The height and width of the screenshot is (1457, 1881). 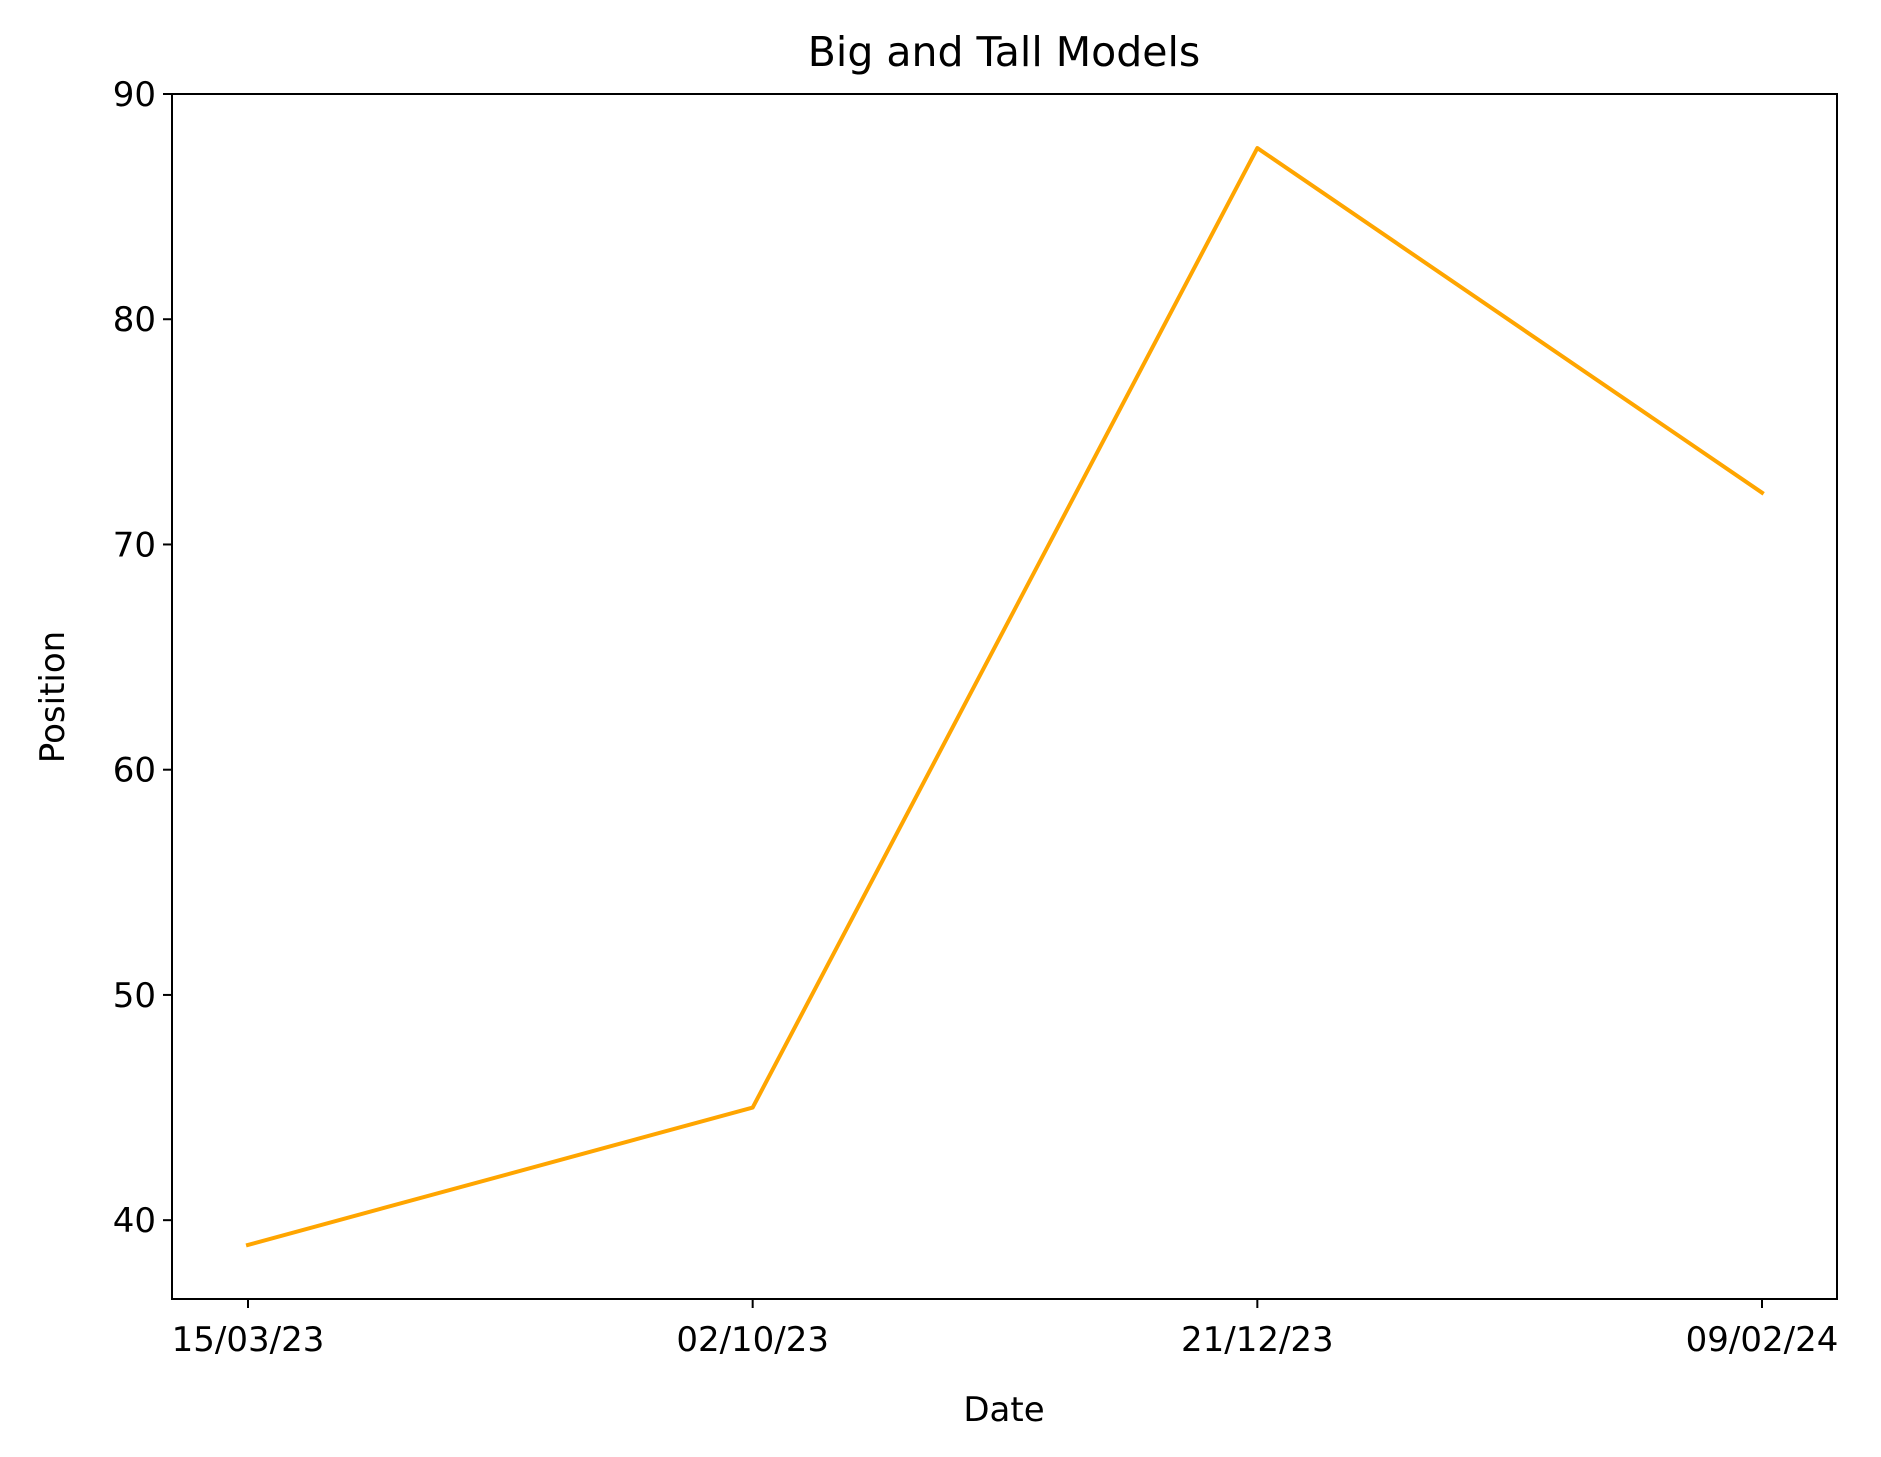 What do you see at coordinates (1004, 52) in the screenshot?
I see `chart-title: Big and Tall Models` at bounding box center [1004, 52].